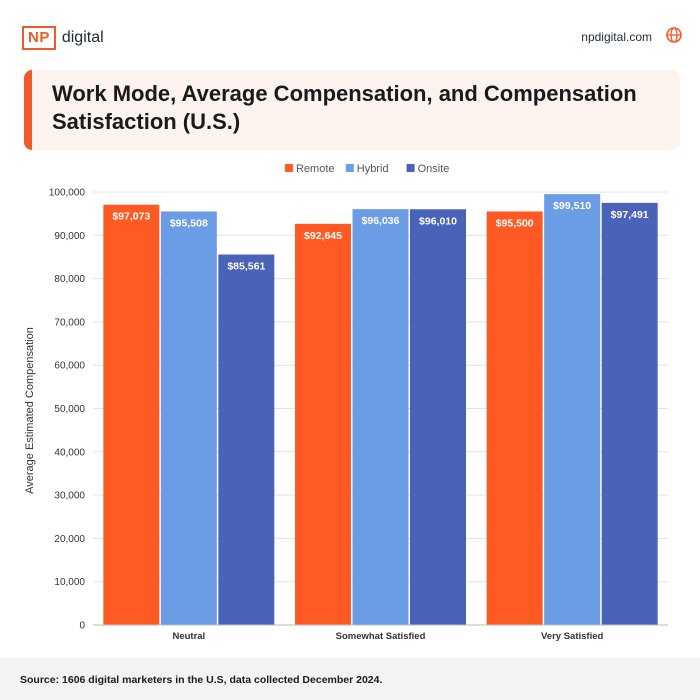 Image resolution: width=700 pixels, height=700 pixels. Describe the element at coordinates (82, 626) in the screenshot. I see `y-tick-label: 0` at that location.